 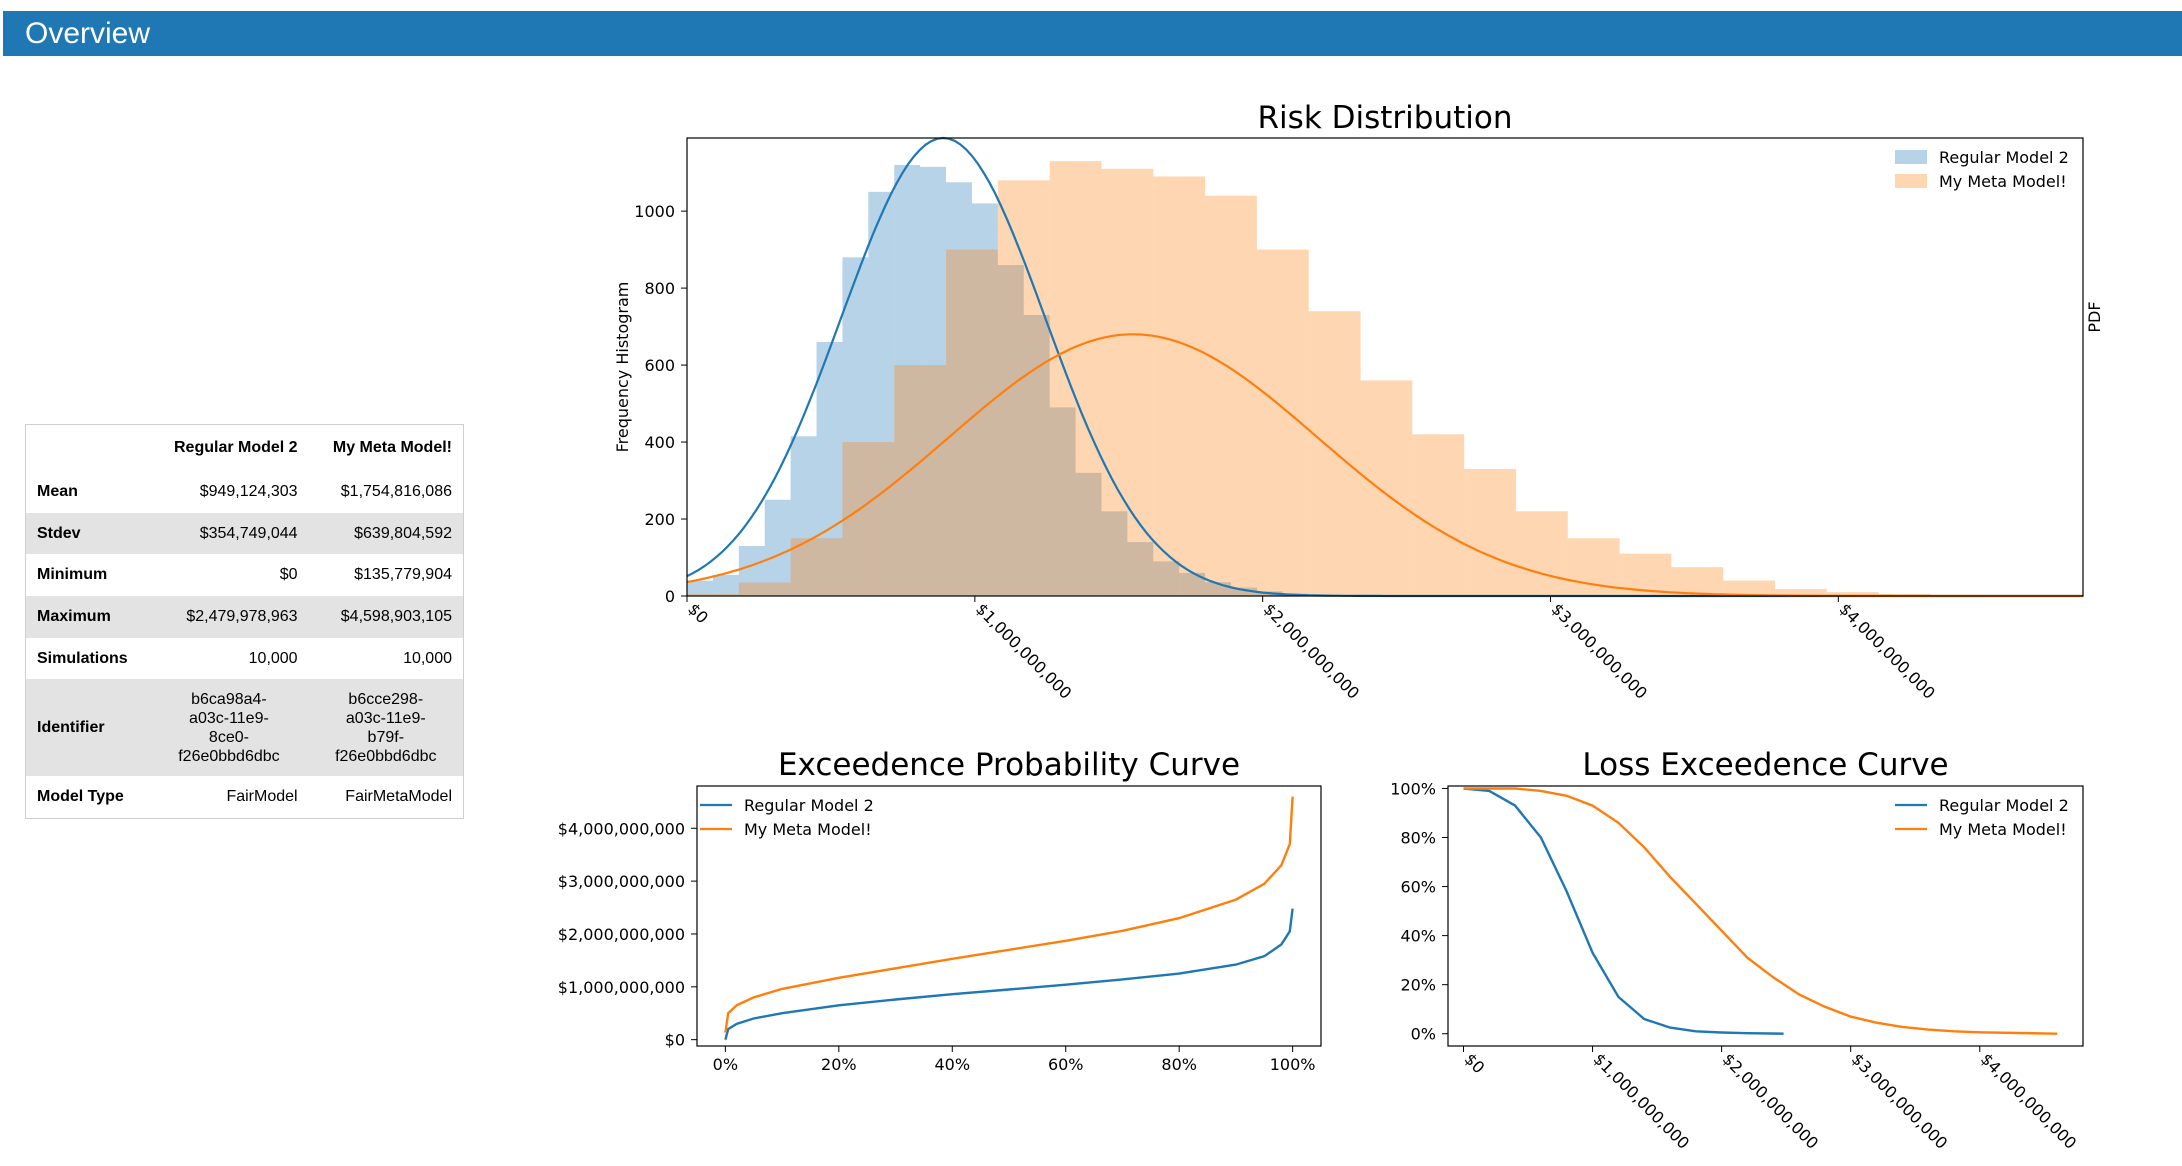 What do you see at coordinates (1770, 1100) in the screenshot?
I see `x-tick-label: $2,000,000,000` at bounding box center [1770, 1100].